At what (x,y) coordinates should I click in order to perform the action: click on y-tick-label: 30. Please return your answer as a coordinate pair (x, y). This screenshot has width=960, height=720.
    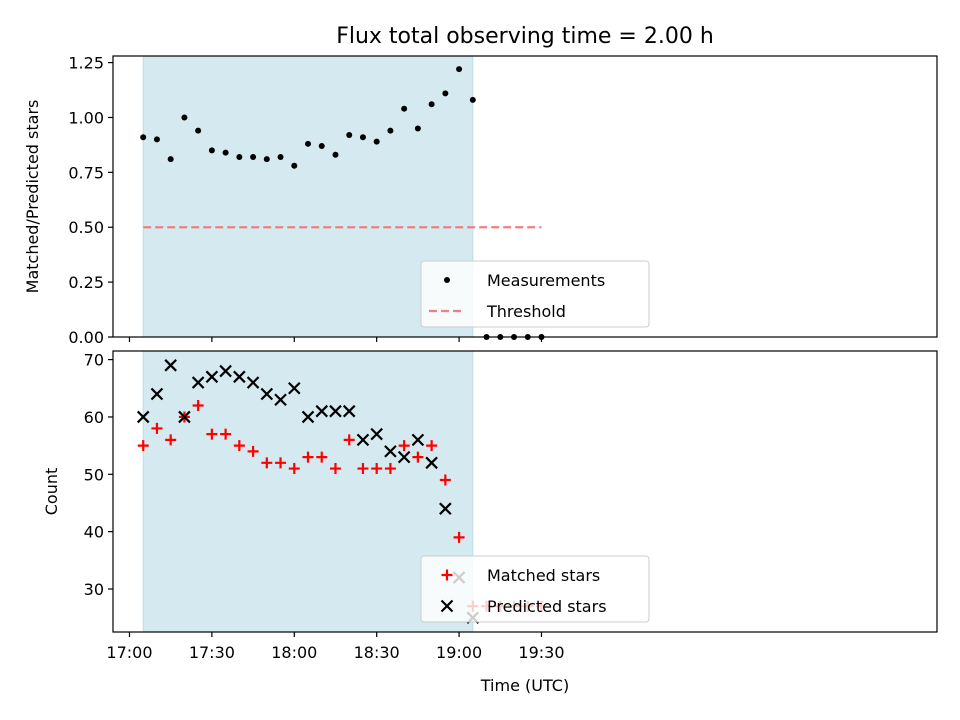
    Looking at the image, I should click on (94, 589).